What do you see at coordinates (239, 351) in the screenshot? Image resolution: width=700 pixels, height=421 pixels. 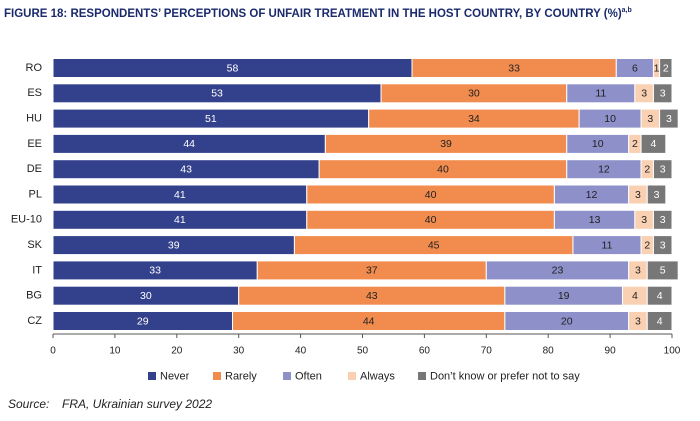 I see `x-tick-label: 30` at bounding box center [239, 351].